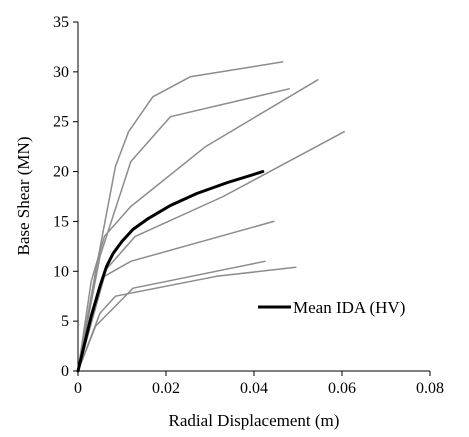  Describe the element at coordinates (430, 388) in the screenshot. I see `x-tick-label: 0.08` at that location.